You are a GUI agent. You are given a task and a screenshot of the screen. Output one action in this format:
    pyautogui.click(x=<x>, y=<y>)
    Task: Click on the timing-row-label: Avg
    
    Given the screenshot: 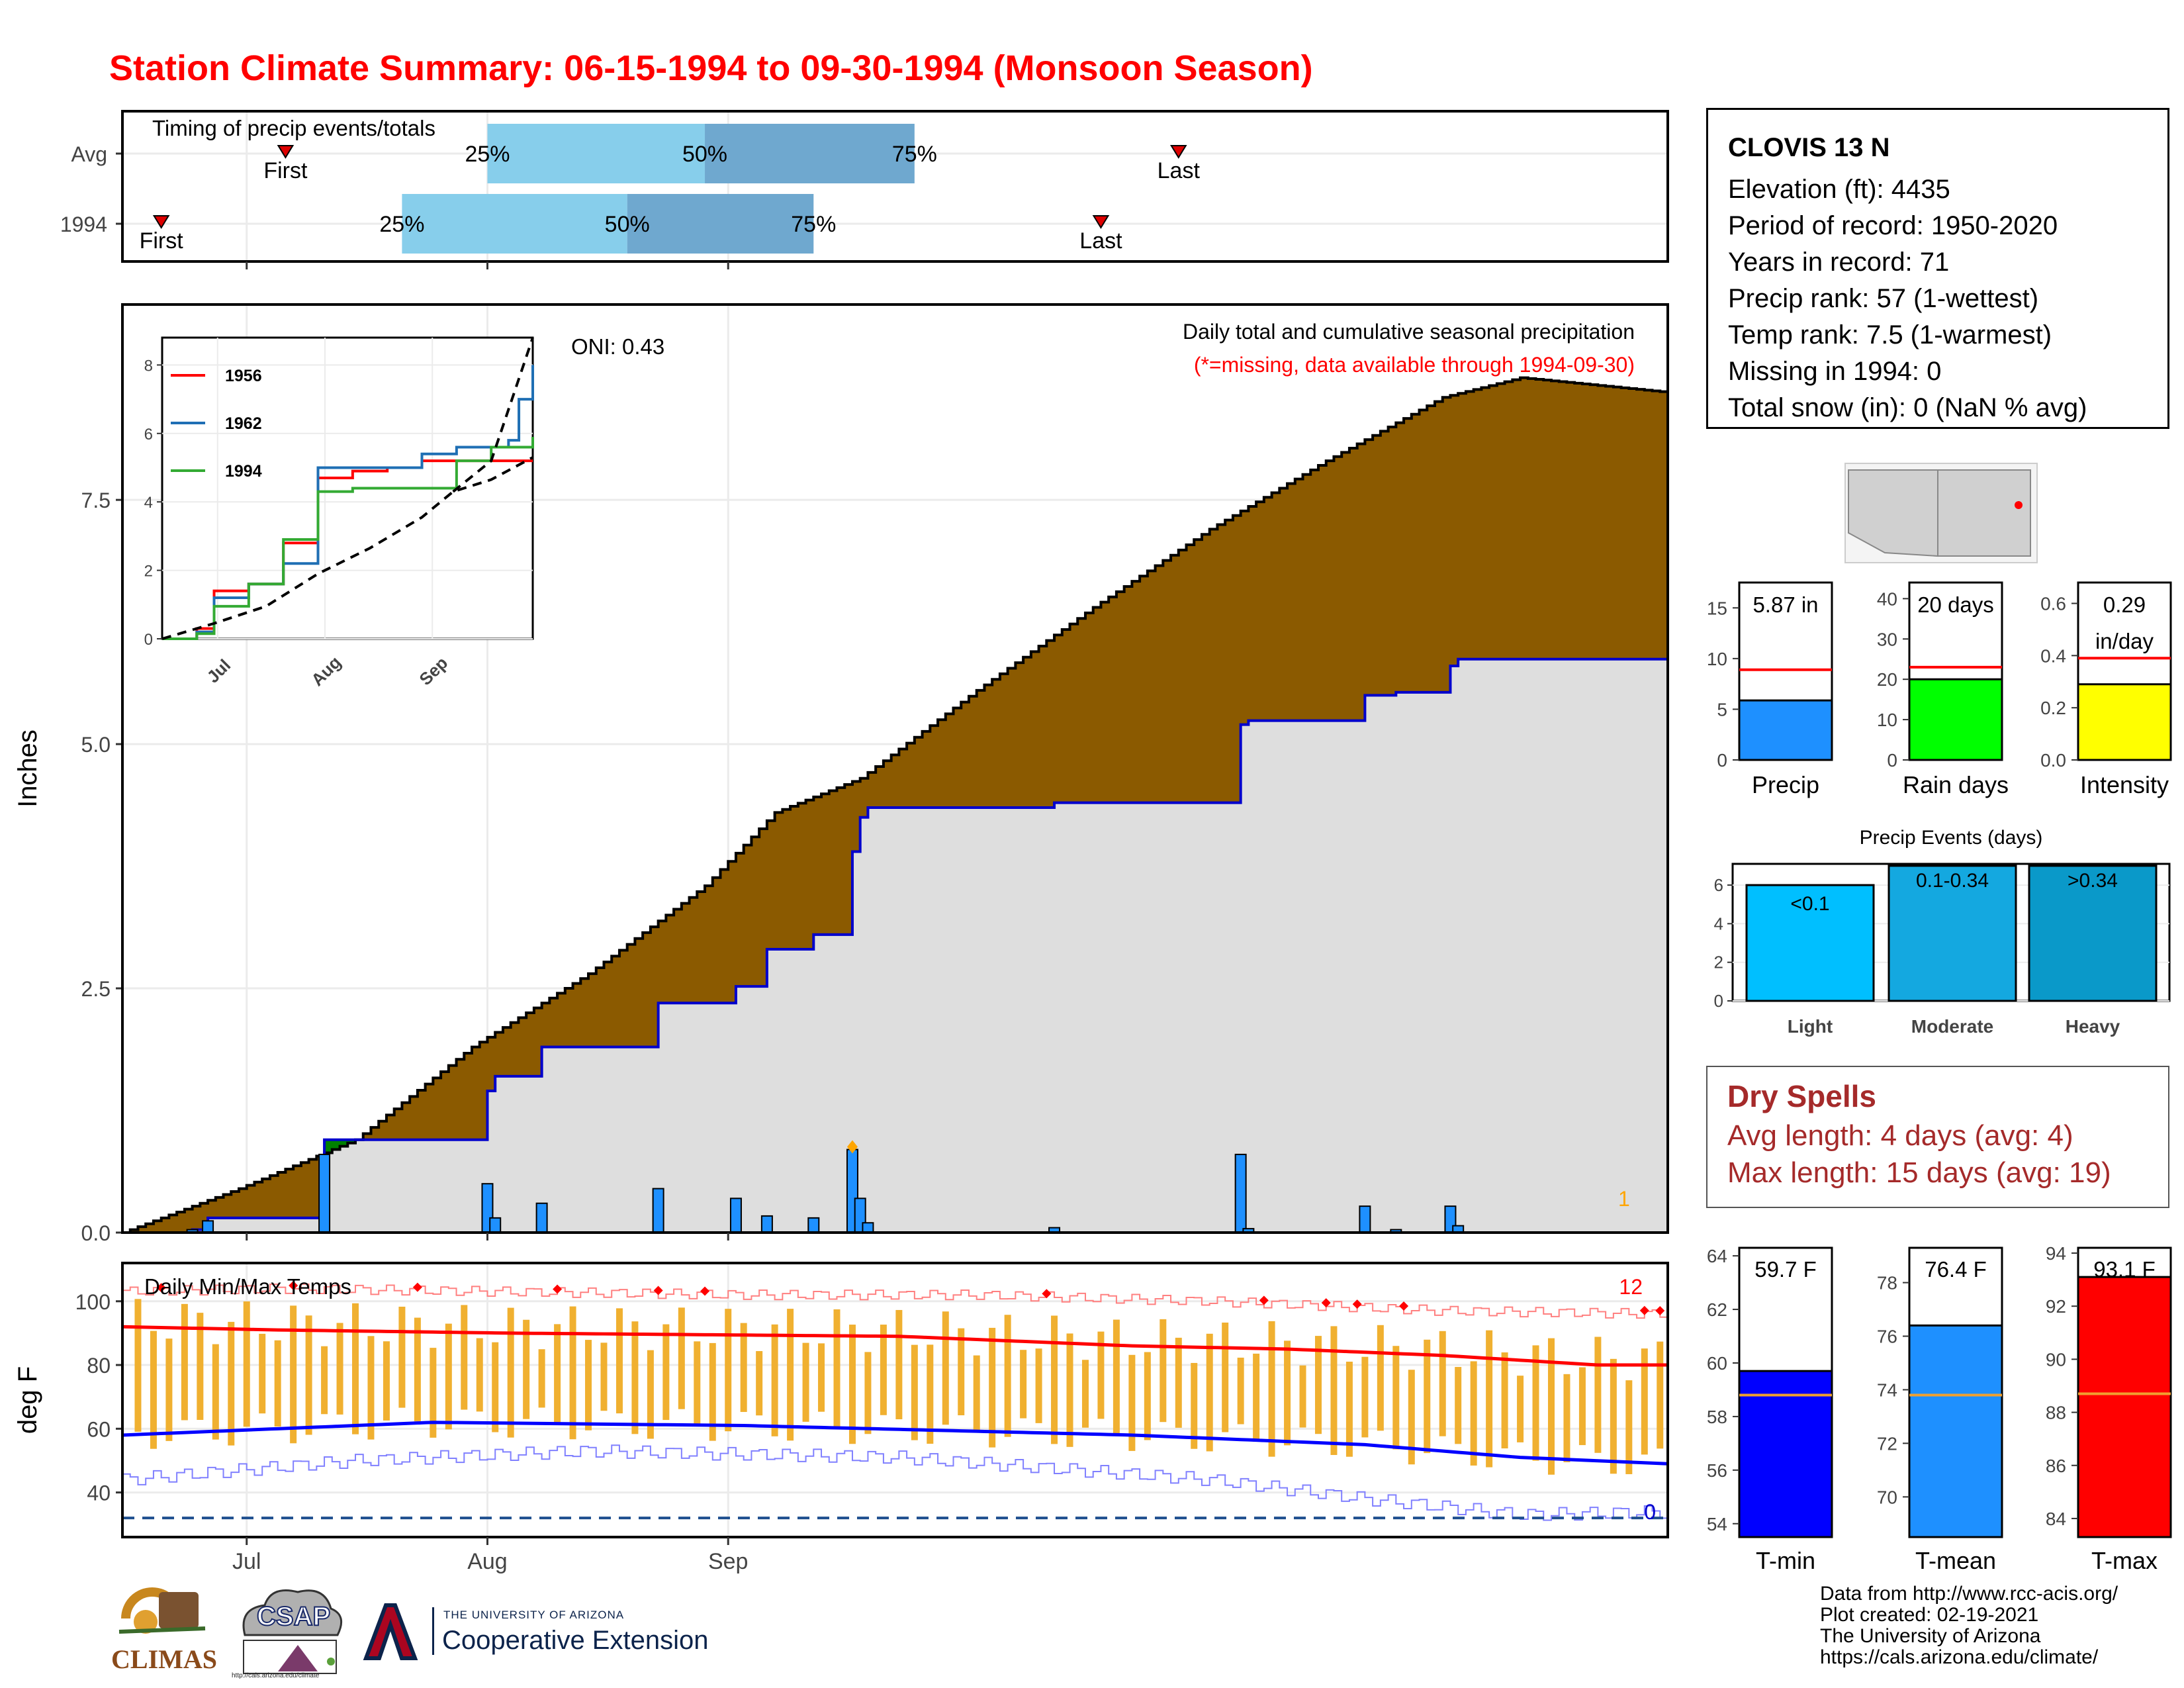 What is the action you would take?
    pyautogui.click(x=89, y=154)
    